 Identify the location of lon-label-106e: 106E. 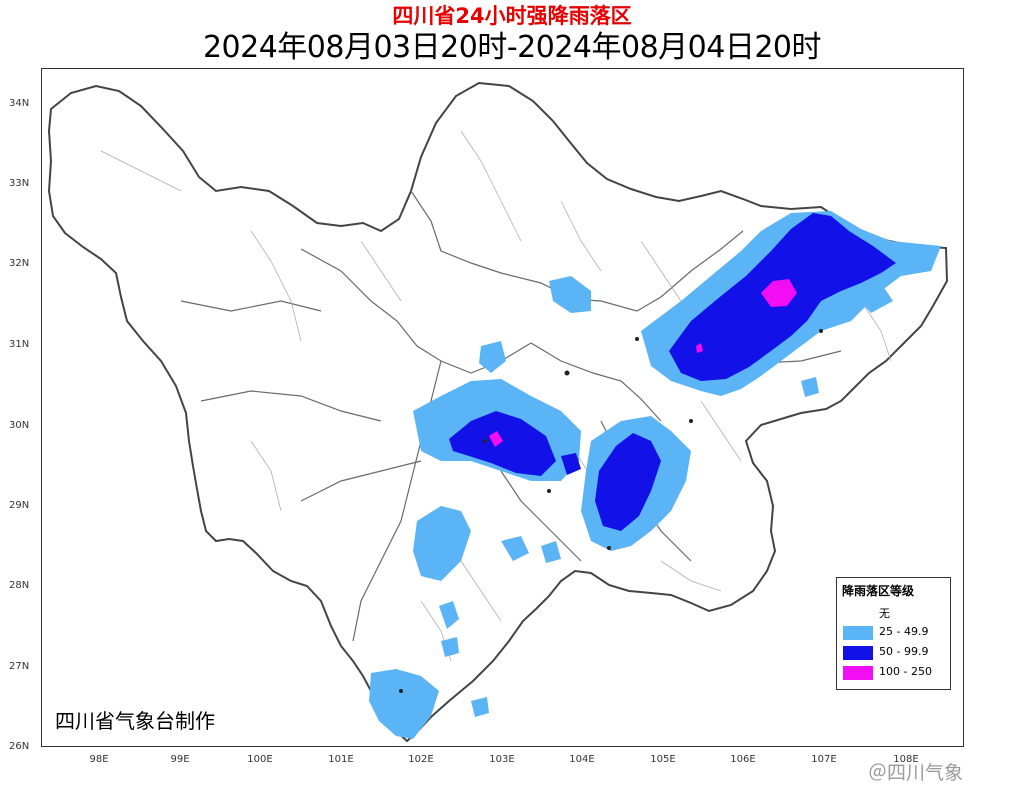
(743, 759).